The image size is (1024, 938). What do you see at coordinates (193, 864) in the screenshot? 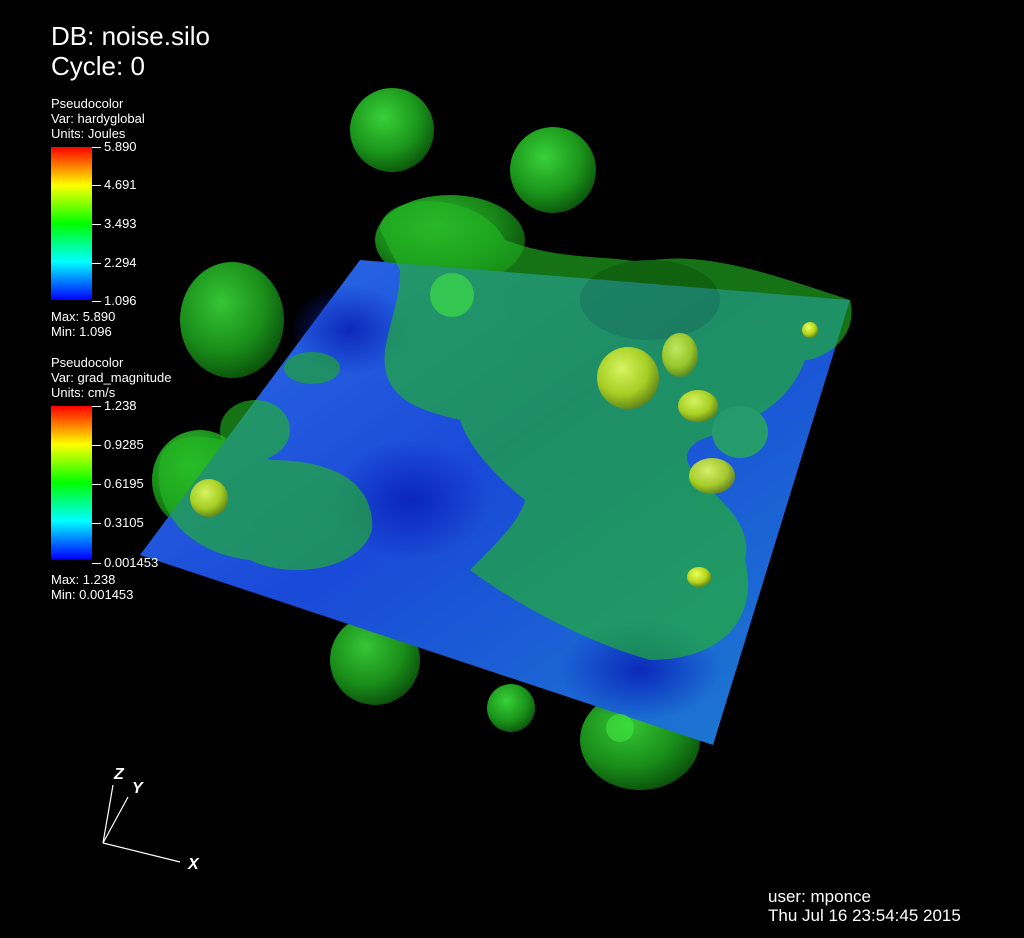
I see `axis-label-x: X` at bounding box center [193, 864].